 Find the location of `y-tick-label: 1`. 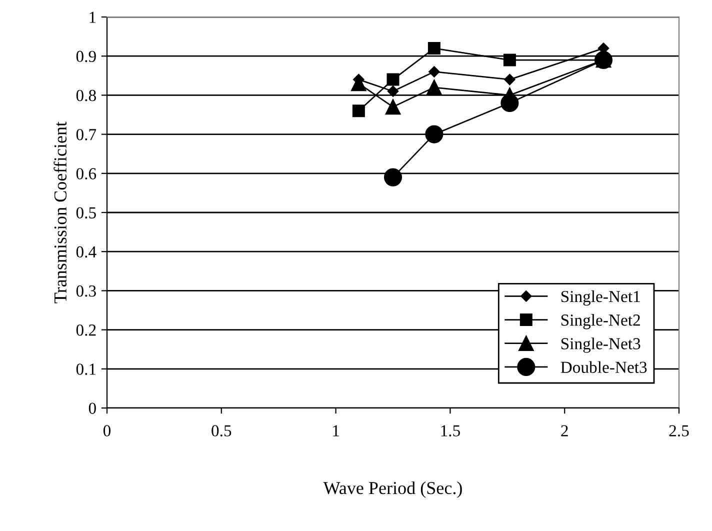

y-tick-label: 1 is located at coordinates (93, 17).